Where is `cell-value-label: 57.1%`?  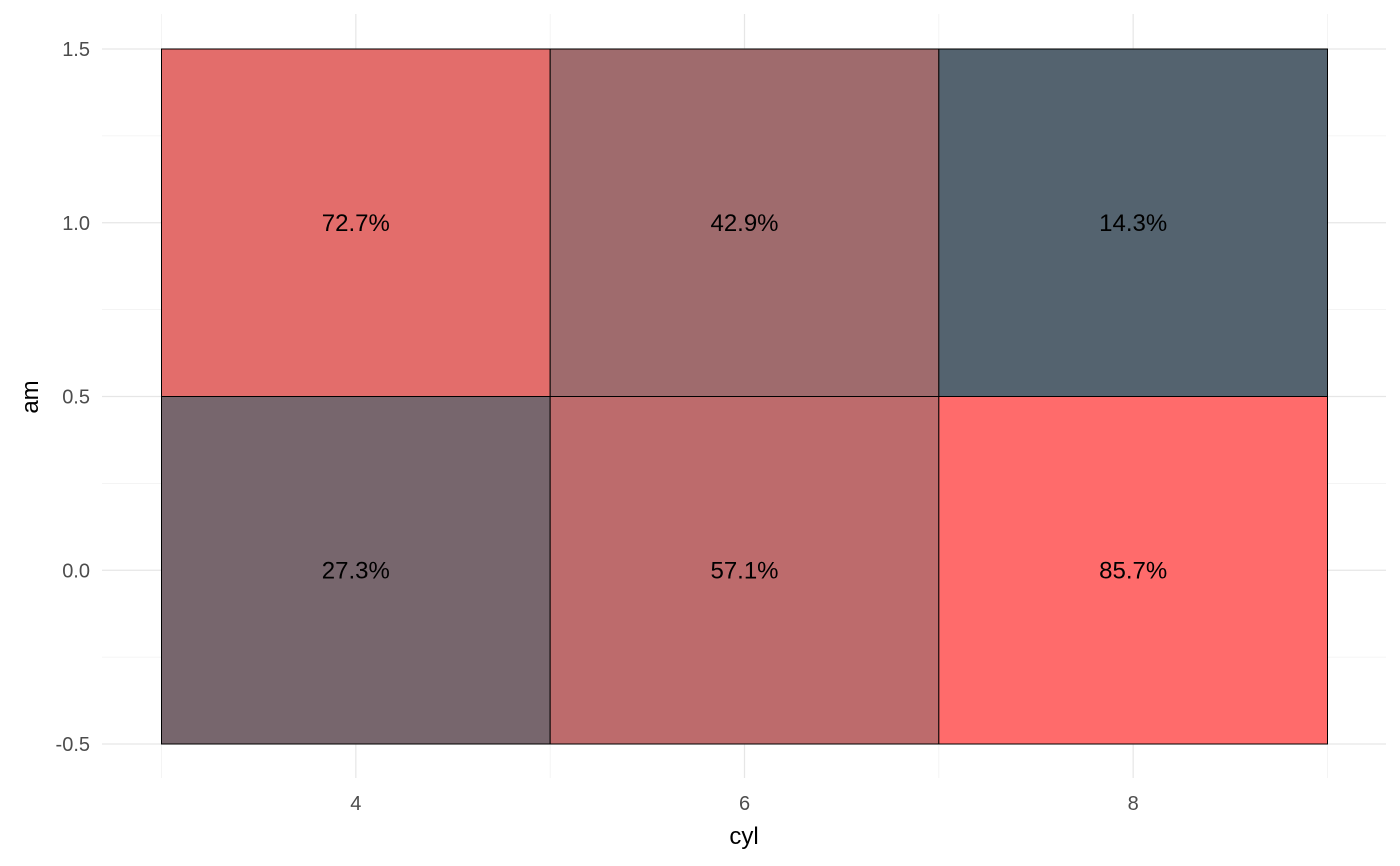 cell-value-label: 57.1% is located at coordinates (744, 570).